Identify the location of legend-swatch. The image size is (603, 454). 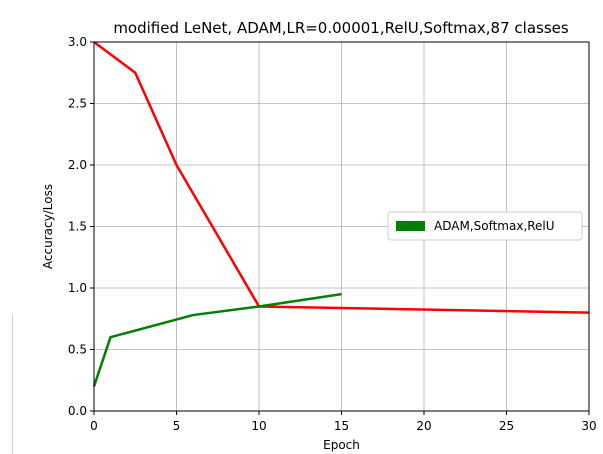
(410, 226).